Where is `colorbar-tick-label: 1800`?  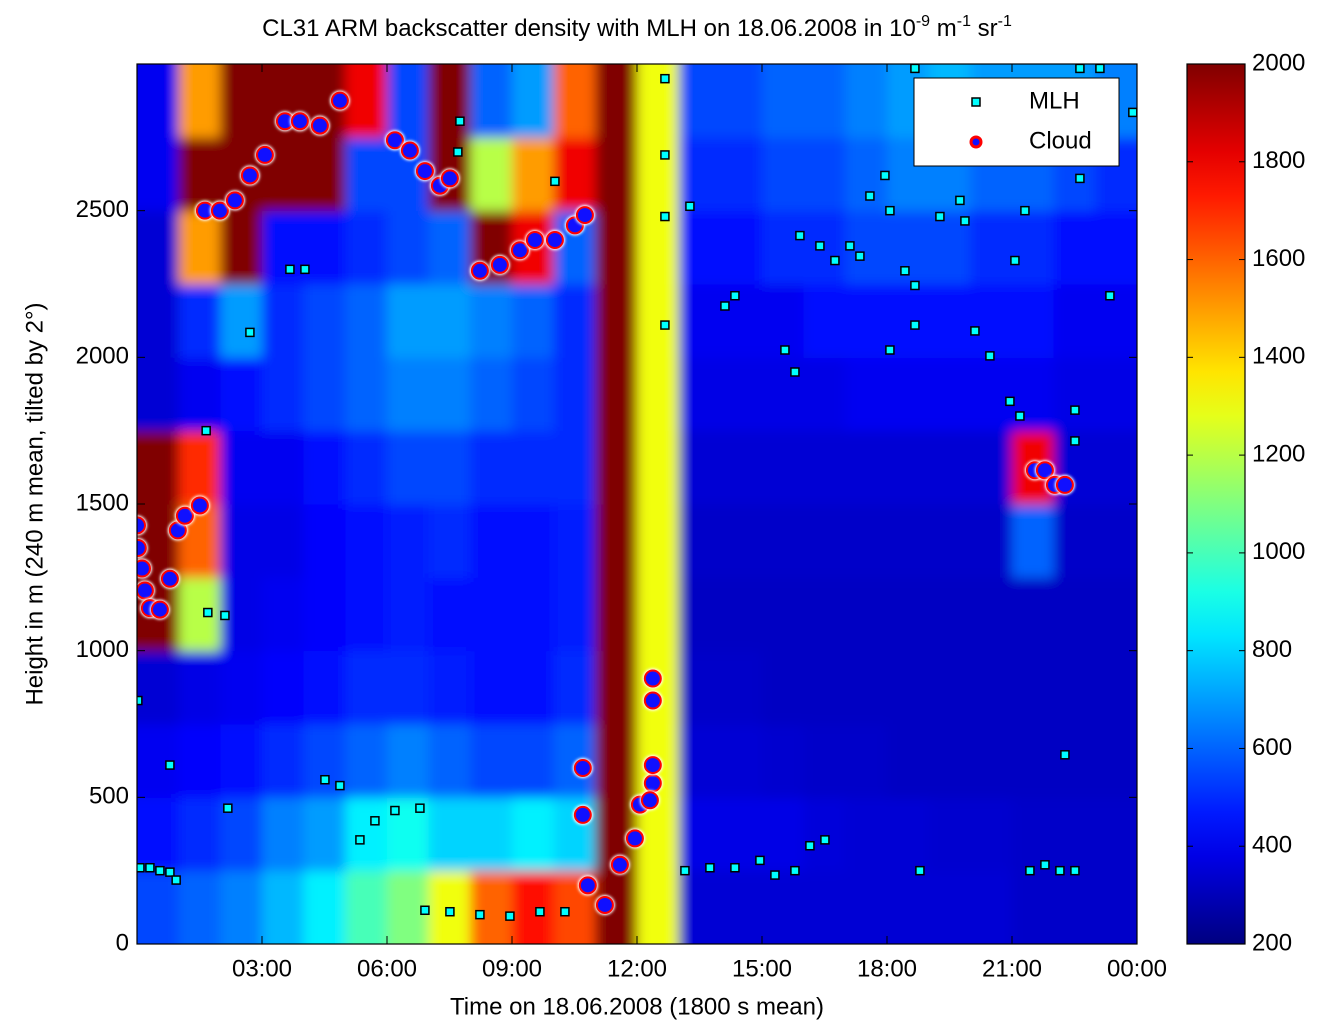
colorbar-tick-label: 1800 is located at coordinates (1278, 160).